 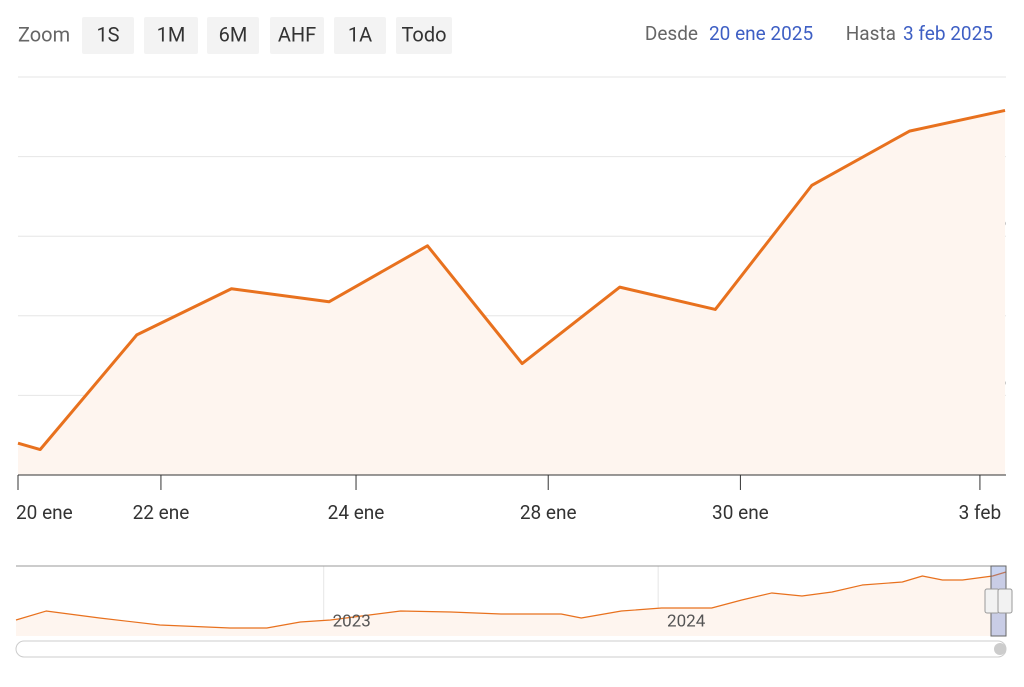 I want to click on navigator: 2023 2024, so click(x=514, y=601).